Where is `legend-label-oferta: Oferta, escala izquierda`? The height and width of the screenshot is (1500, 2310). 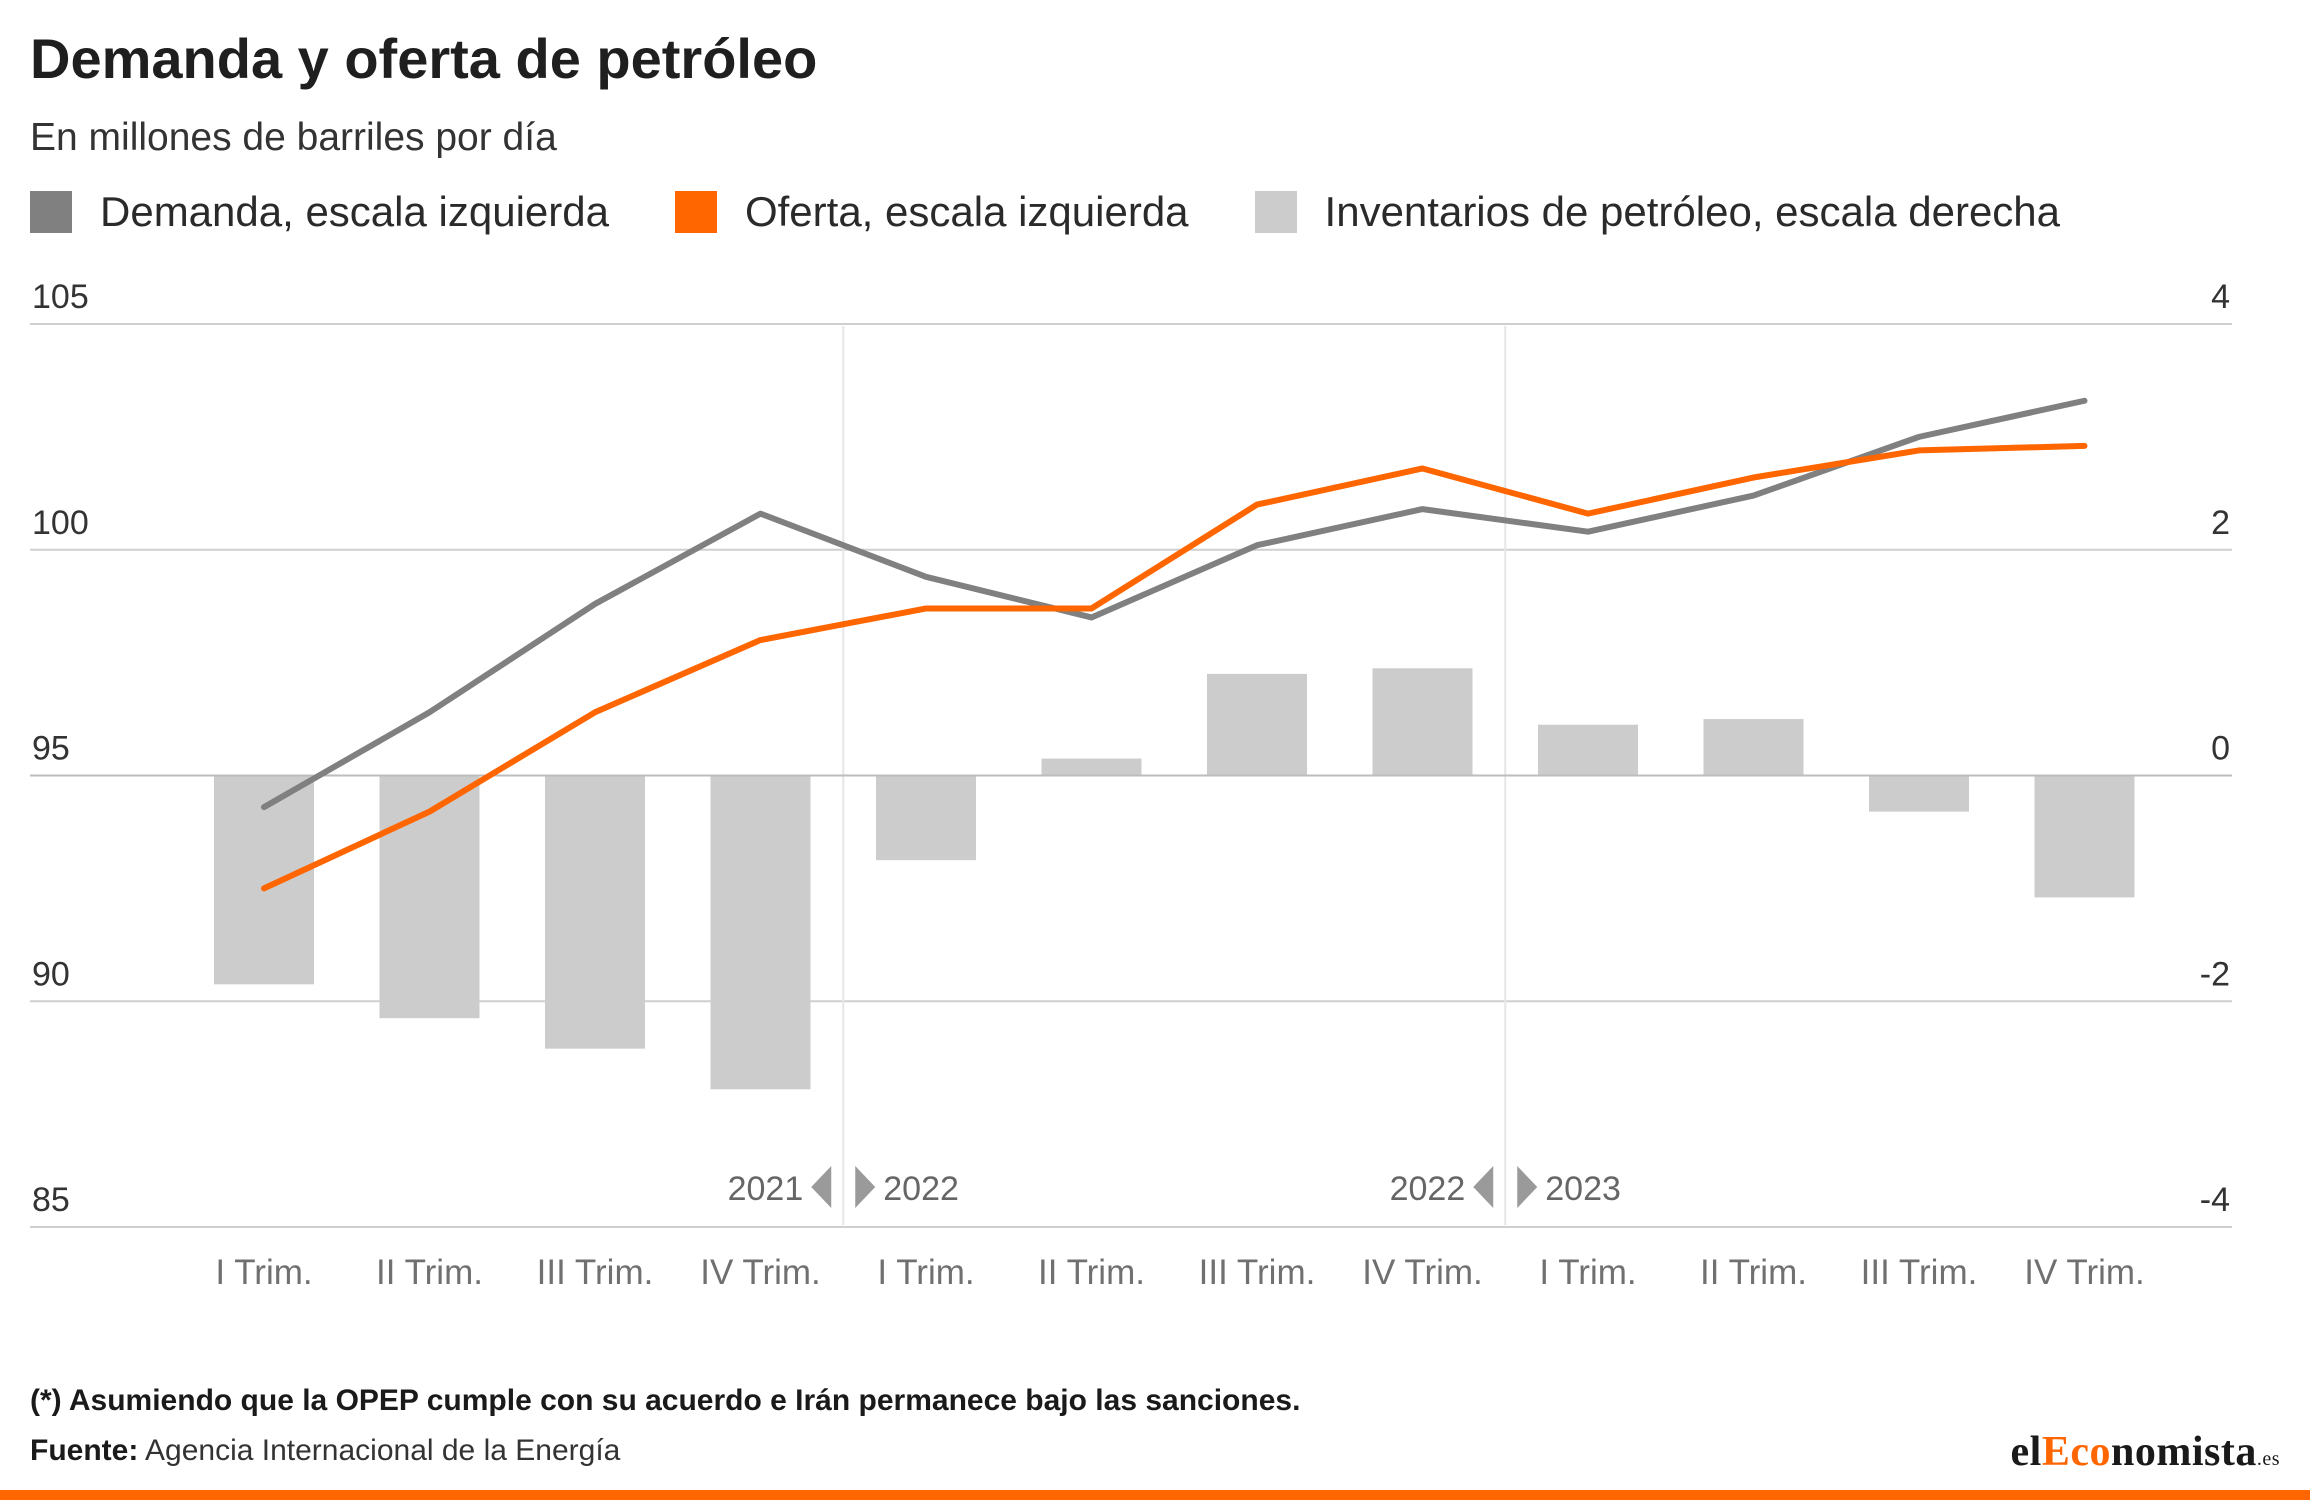 legend-label-oferta: Oferta, escala izquierda is located at coordinates (966, 211).